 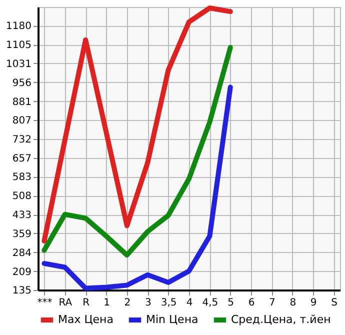 What do you see at coordinates (22, 83) in the screenshot?
I see `y-tick-label: 956` at bounding box center [22, 83].